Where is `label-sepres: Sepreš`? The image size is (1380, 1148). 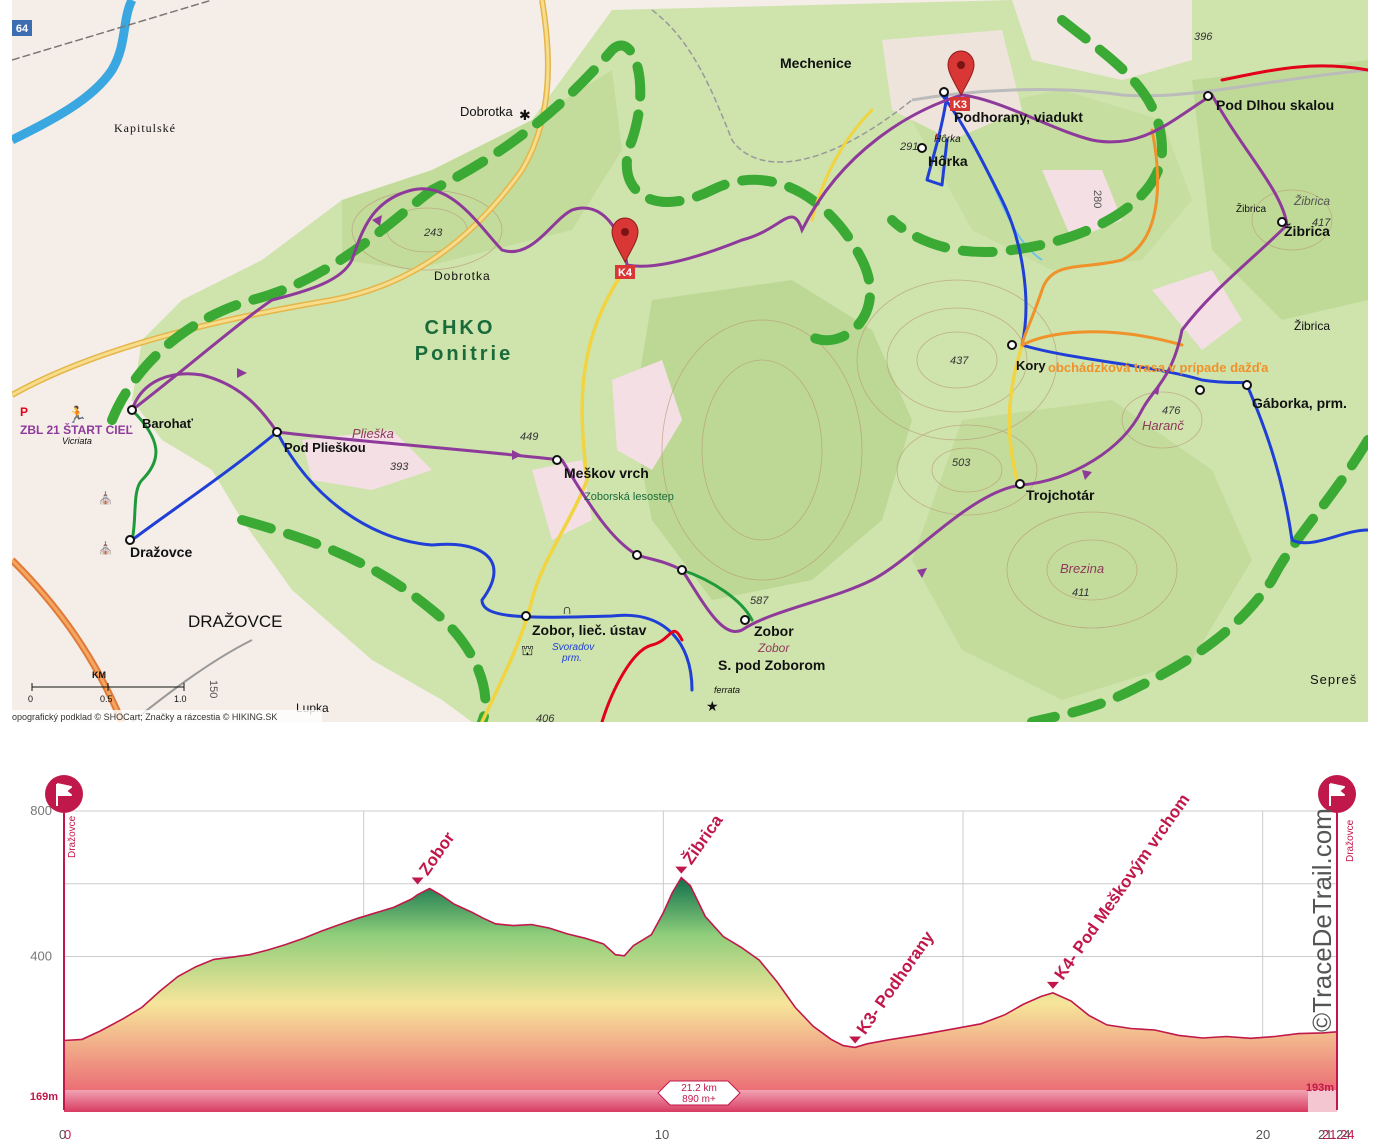
label-sepres: Sepreš is located at coordinates (1333, 679).